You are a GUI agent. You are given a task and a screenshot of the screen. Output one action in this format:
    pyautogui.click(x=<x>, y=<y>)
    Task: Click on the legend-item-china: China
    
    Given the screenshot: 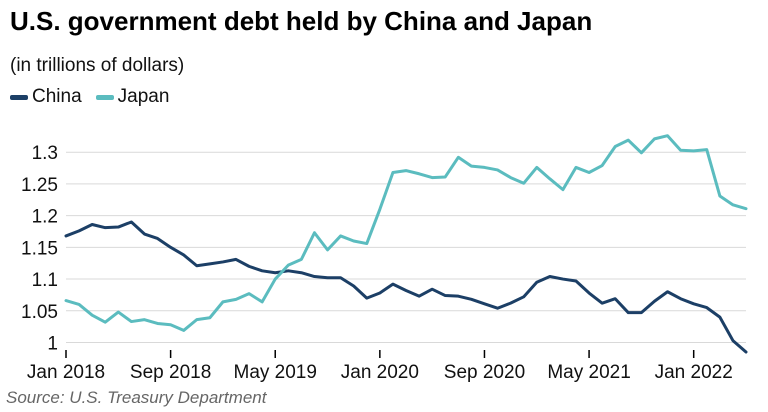 What is the action you would take?
    pyautogui.click(x=46, y=97)
    